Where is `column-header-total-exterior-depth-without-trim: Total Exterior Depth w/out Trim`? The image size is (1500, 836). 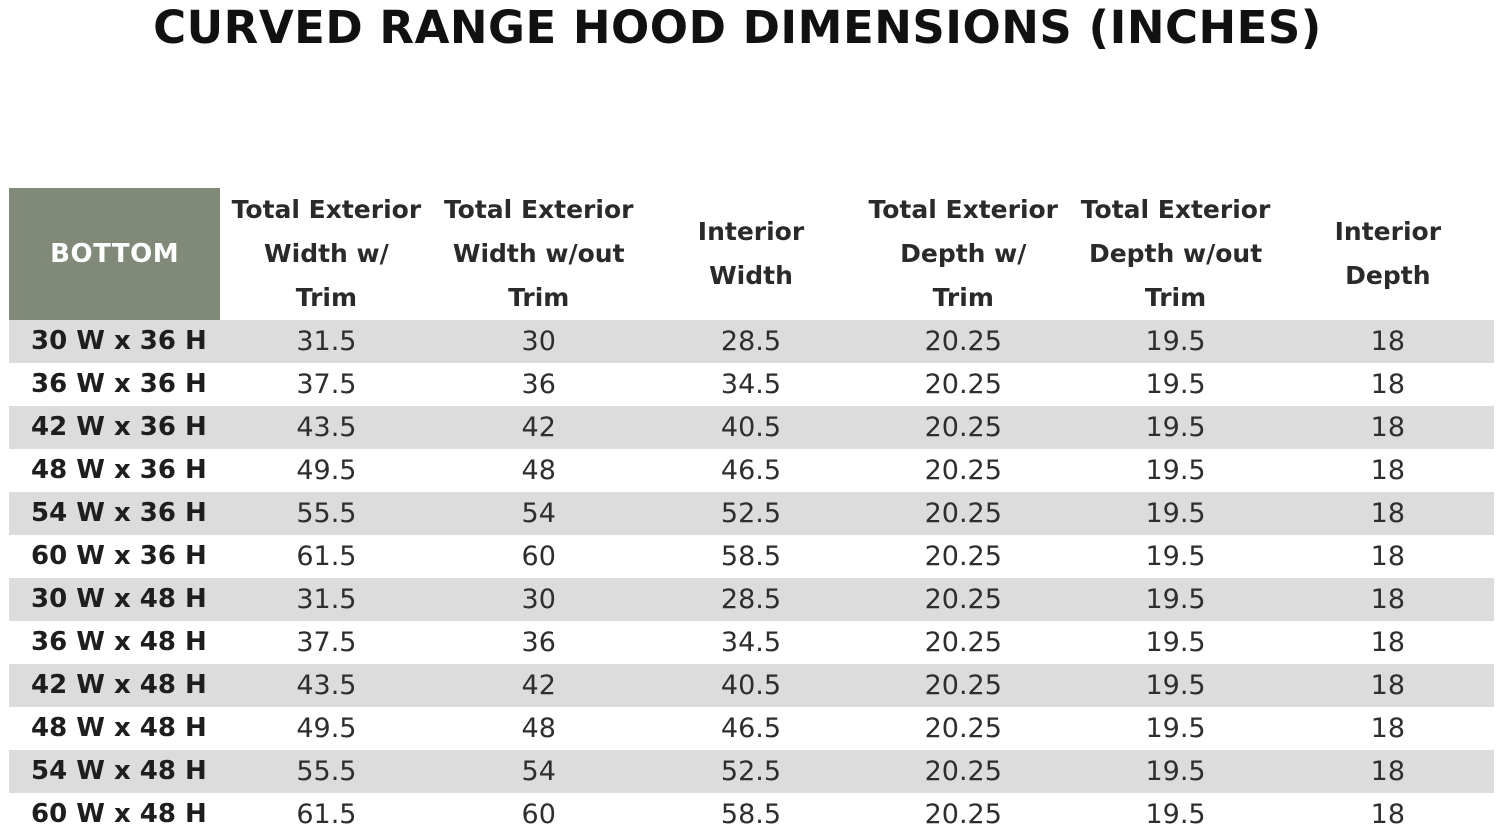 column-header-total-exterior-depth-without-trim: Total Exterior Depth w/out Trim is located at coordinates (1175, 253).